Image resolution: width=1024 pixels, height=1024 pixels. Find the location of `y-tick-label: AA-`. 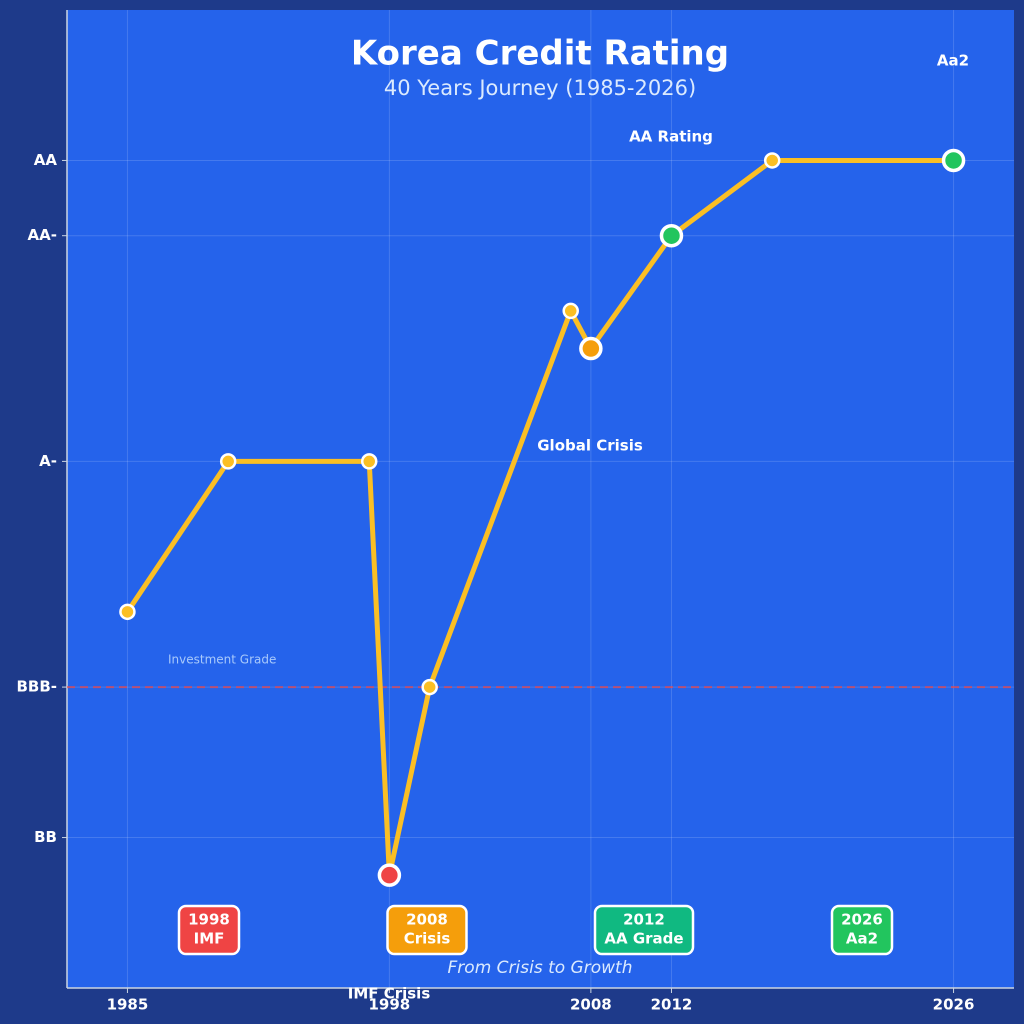

y-tick-label: AA- is located at coordinates (42, 235).